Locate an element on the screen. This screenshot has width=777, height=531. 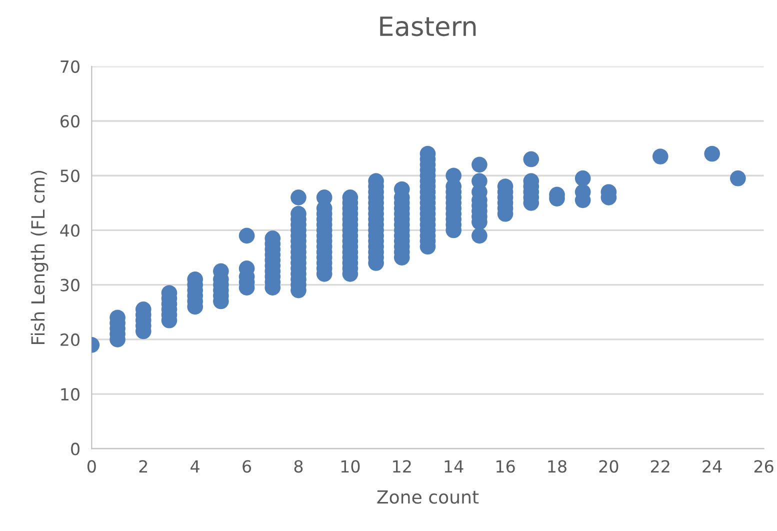
x-axis-title: Zone count is located at coordinates (428, 497).